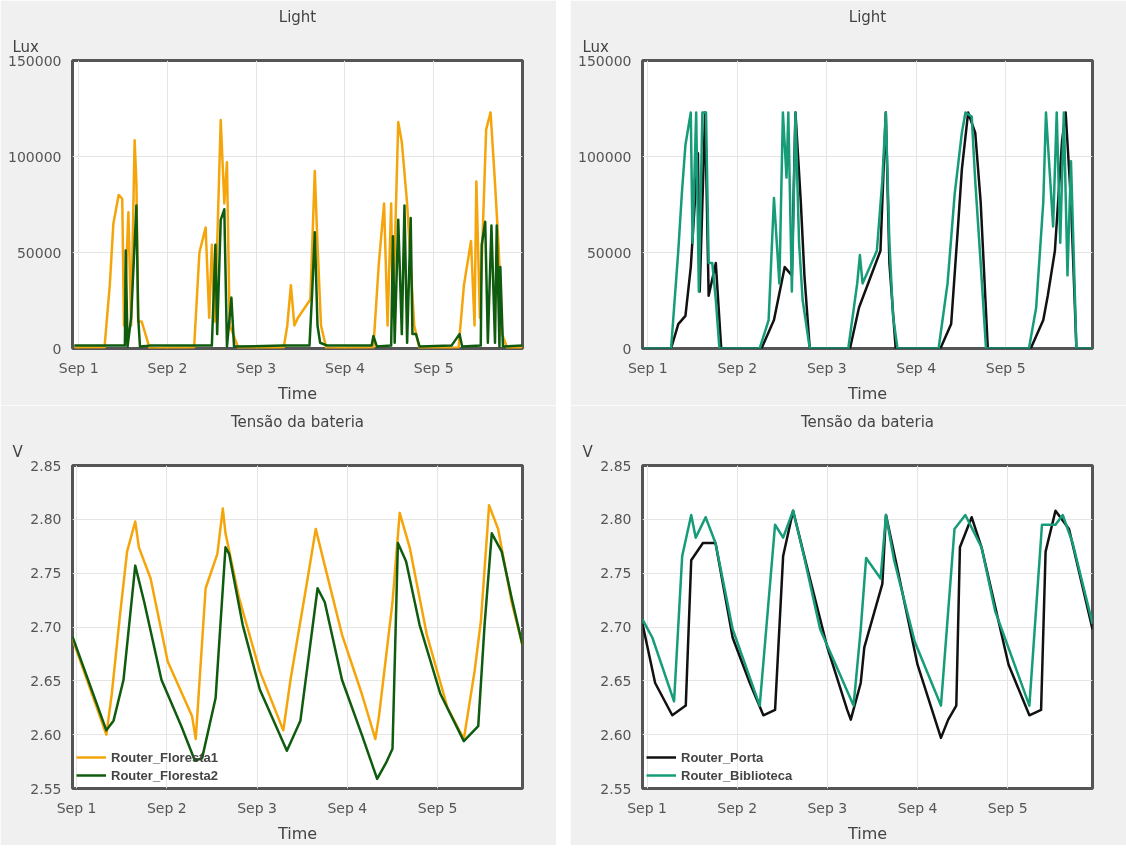 This screenshot has width=1126, height=850. Describe the element at coordinates (737, 775) in the screenshot. I see `legend-label: Router_Biblioteca` at that location.